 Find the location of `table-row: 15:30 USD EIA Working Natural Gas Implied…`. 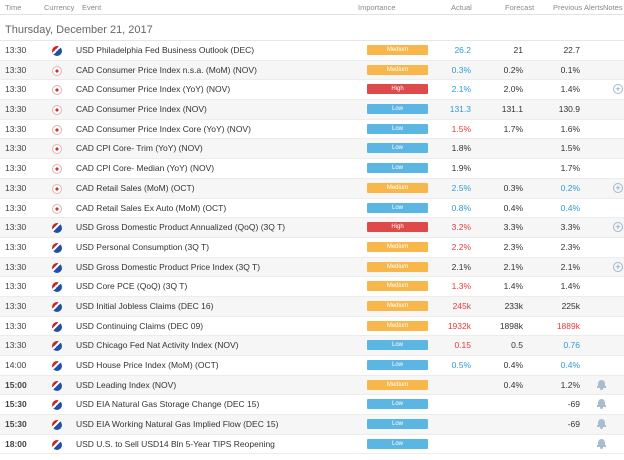

table-row: 15:30 USD EIA Working Natural Gas Implied… is located at coordinates (312, 425).